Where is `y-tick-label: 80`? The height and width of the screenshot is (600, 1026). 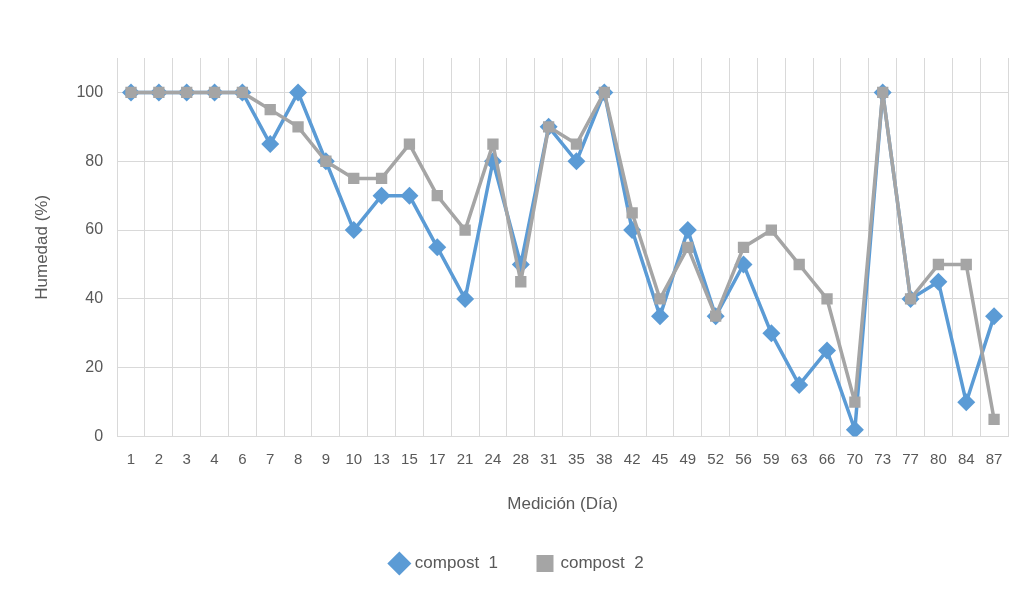 y-tick-label: 80 is located at coordinates (94, 160).